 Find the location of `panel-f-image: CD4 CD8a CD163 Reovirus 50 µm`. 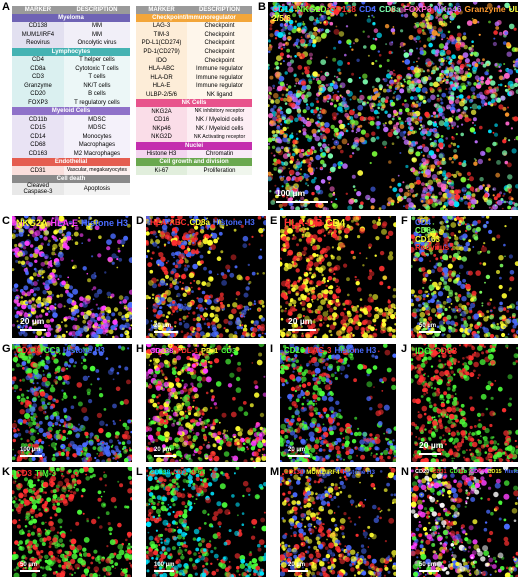

panel-f-image: CD4 CD8a CD163 Reovirus 50 µm is located at coordinates (464, 277).